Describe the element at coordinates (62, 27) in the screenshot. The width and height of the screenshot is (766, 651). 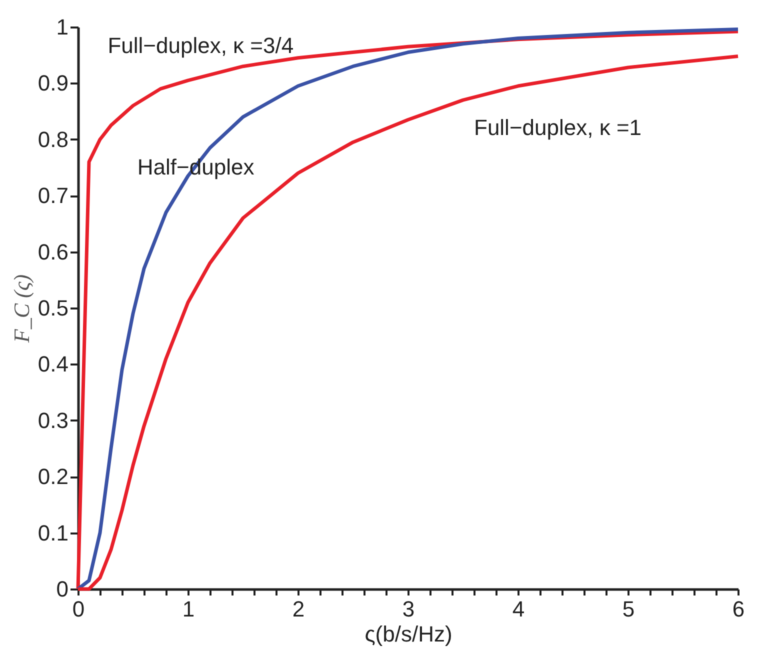
I see `y-tick-label: 1` at that location.